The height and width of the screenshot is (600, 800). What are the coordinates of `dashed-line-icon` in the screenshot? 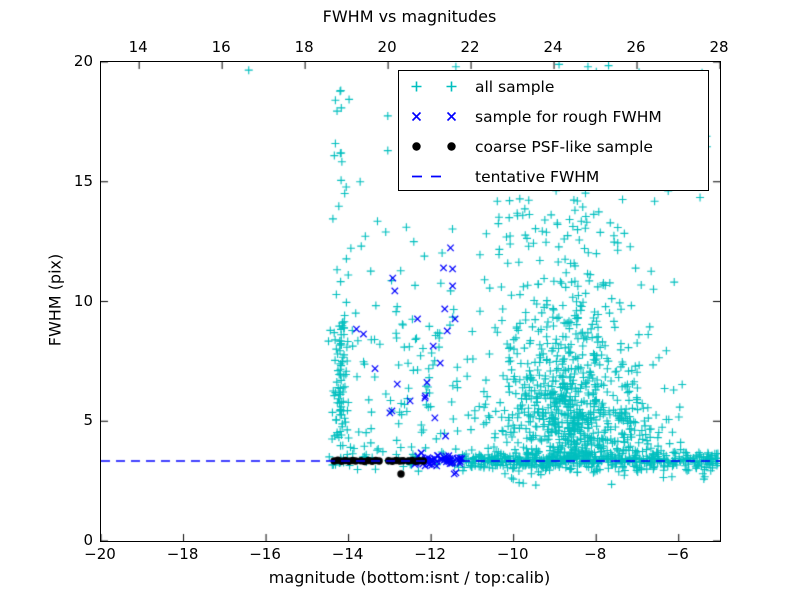 It's located at (428, 176).